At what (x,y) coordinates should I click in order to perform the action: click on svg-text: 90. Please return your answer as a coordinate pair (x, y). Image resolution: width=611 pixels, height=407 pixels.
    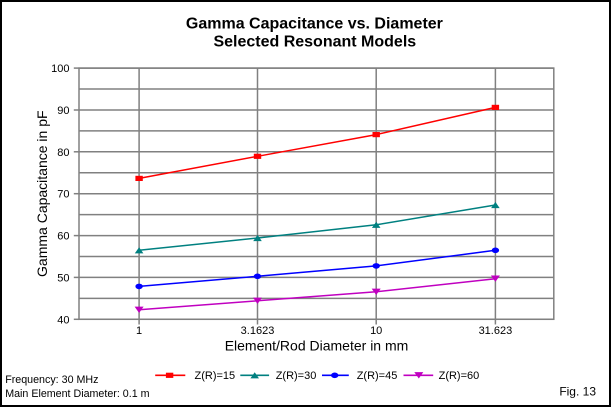
    Looking at the image, I should click on (63, 111).